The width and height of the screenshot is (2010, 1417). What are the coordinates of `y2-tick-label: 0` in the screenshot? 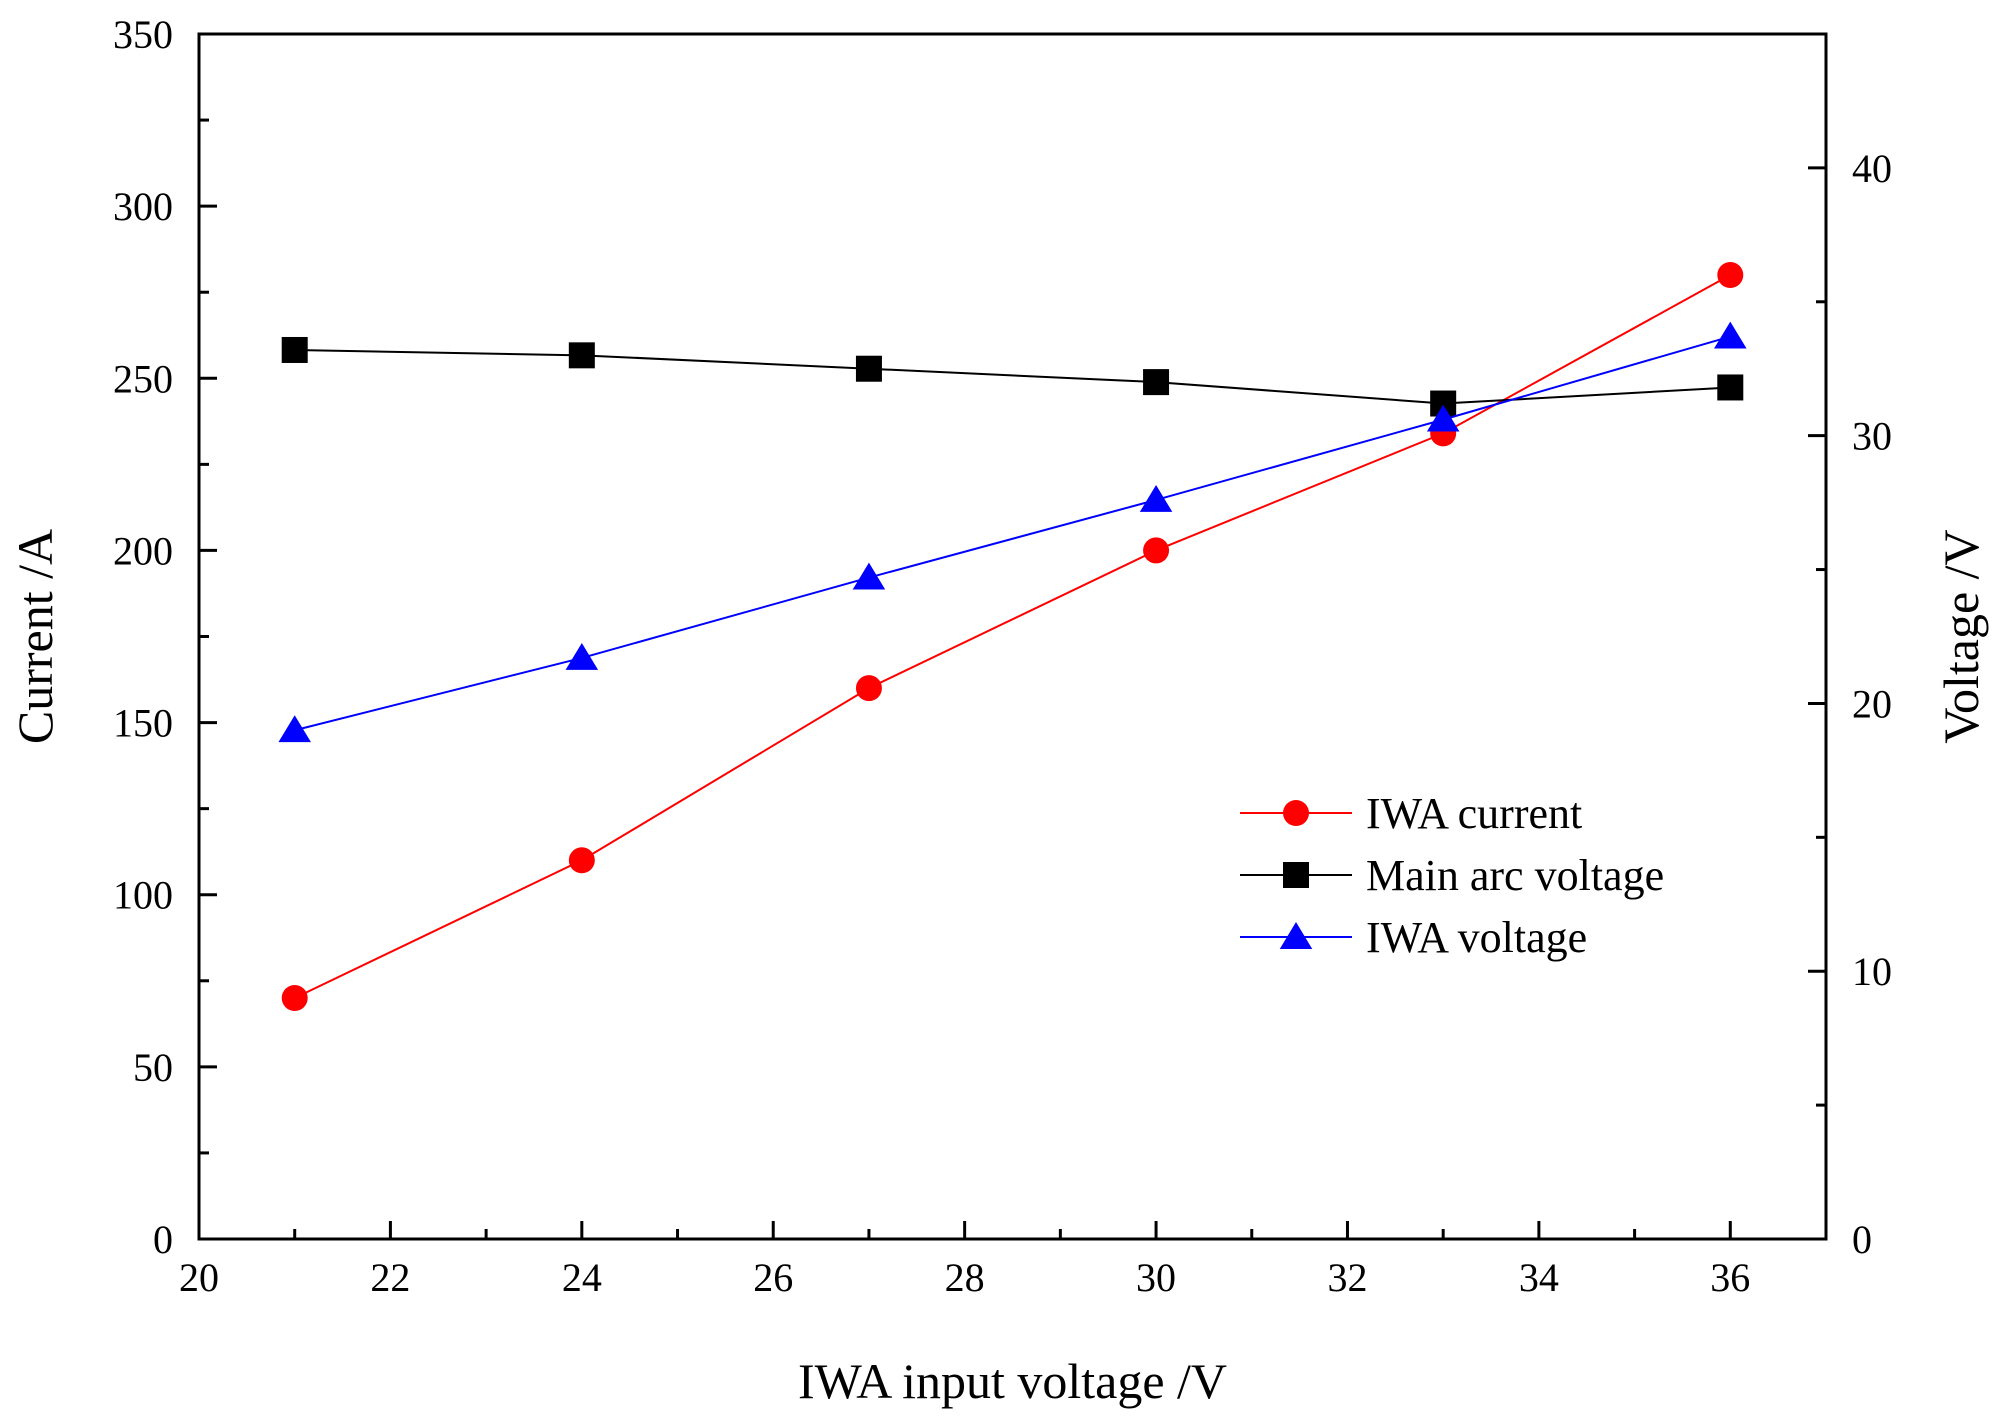 It's located at (1862, 1239).